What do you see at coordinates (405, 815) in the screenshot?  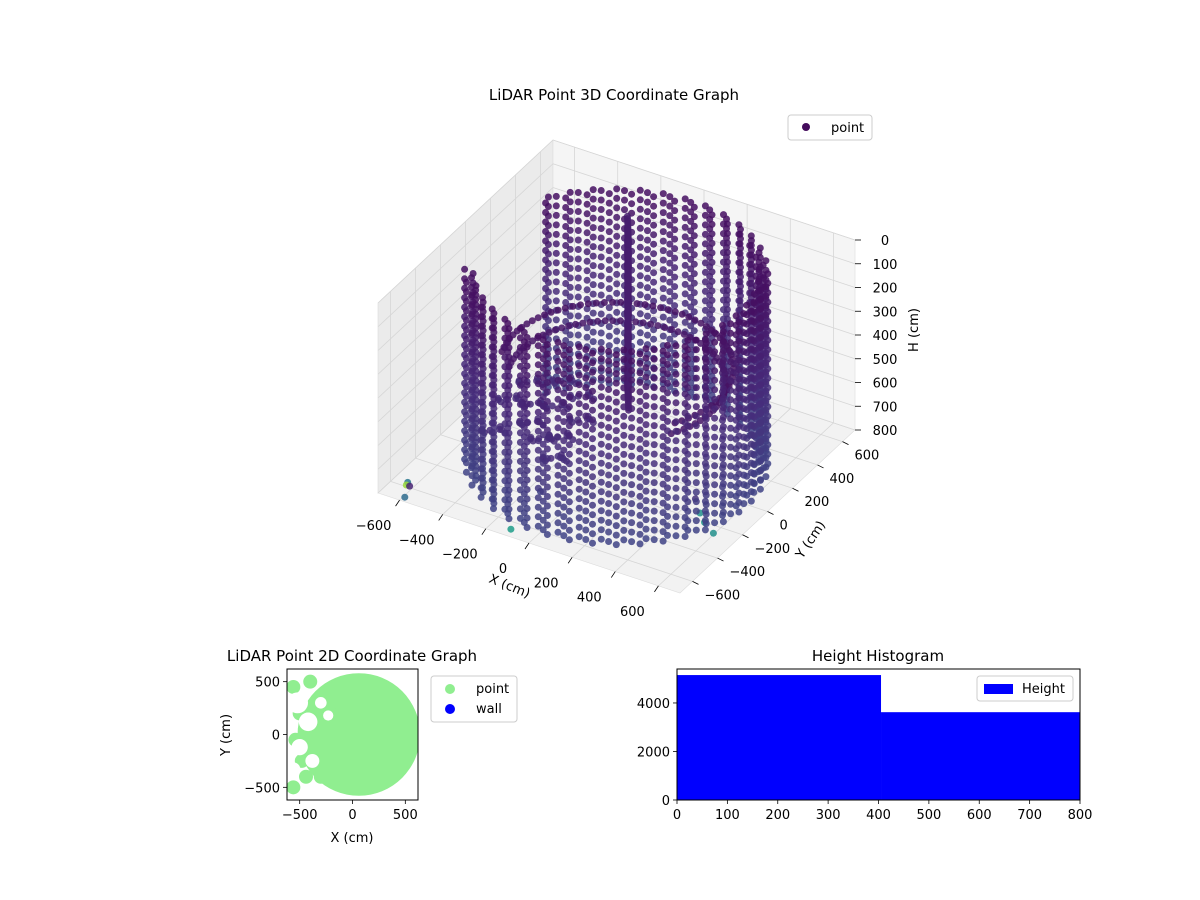 I see `x-tick-label: 500` at bounding box center [405, 815].